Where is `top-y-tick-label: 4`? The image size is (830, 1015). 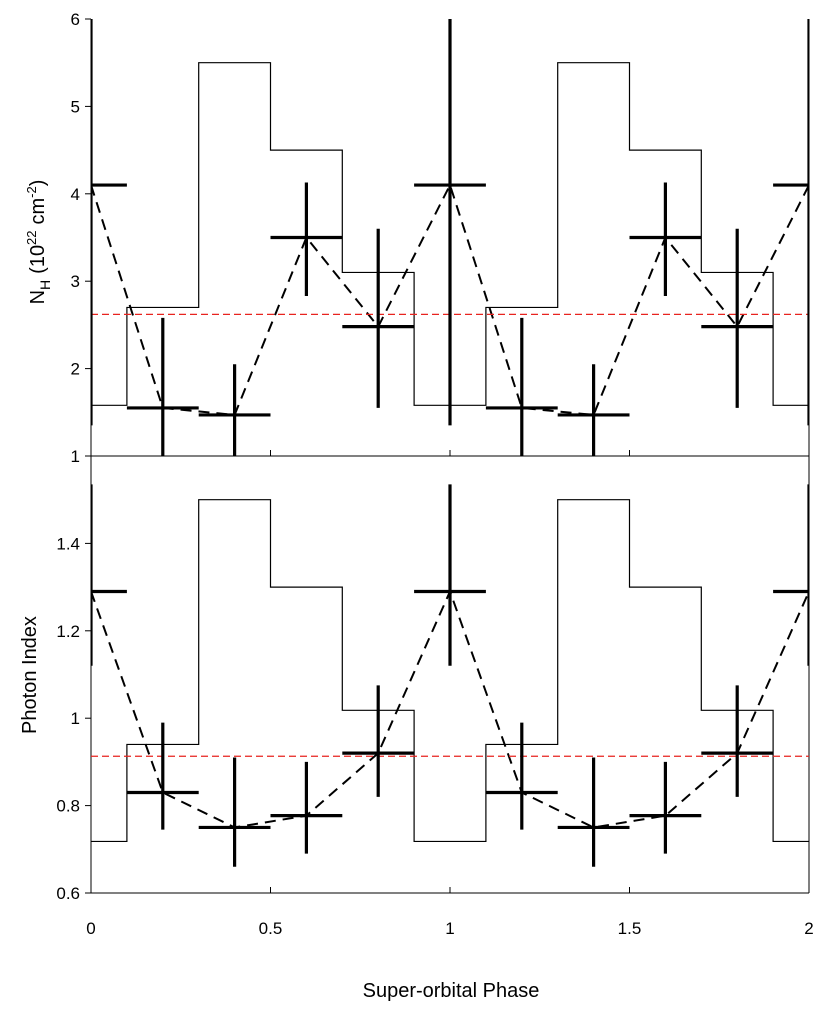 top-y-tick-label: 4 is located at coordinates (75, 194).